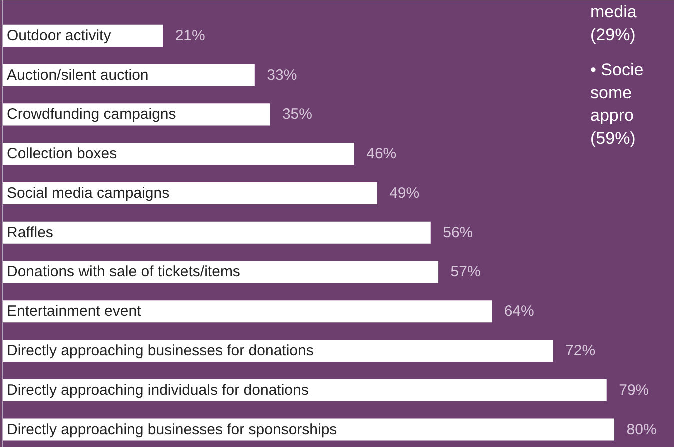  Describe the element at coordinates (74, 311) in the screenshot. I see `y-tick-label: Entertainment event` at that location.